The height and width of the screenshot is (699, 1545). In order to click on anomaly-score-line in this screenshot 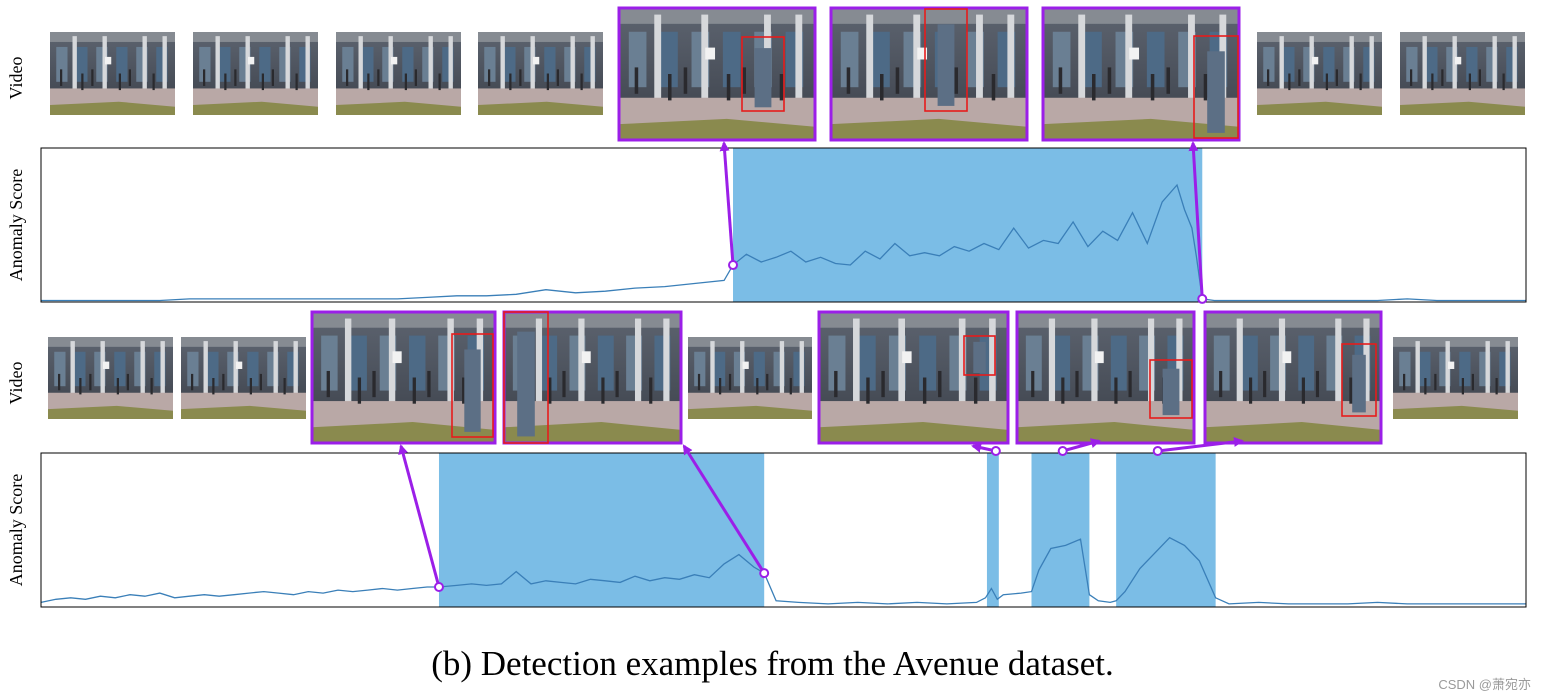, I will do `click(783, 570)`.